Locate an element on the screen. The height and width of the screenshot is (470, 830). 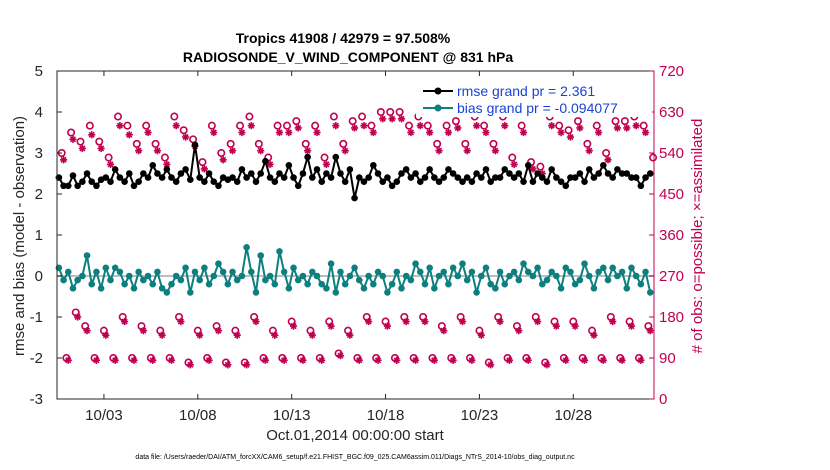
y-tick-label-left: -2 is located at coordinates (36, 358).